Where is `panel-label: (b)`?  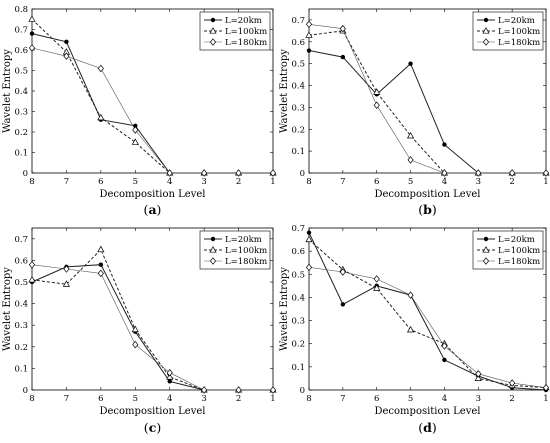 panel-label: (b) is located at coordinates (427, 209).